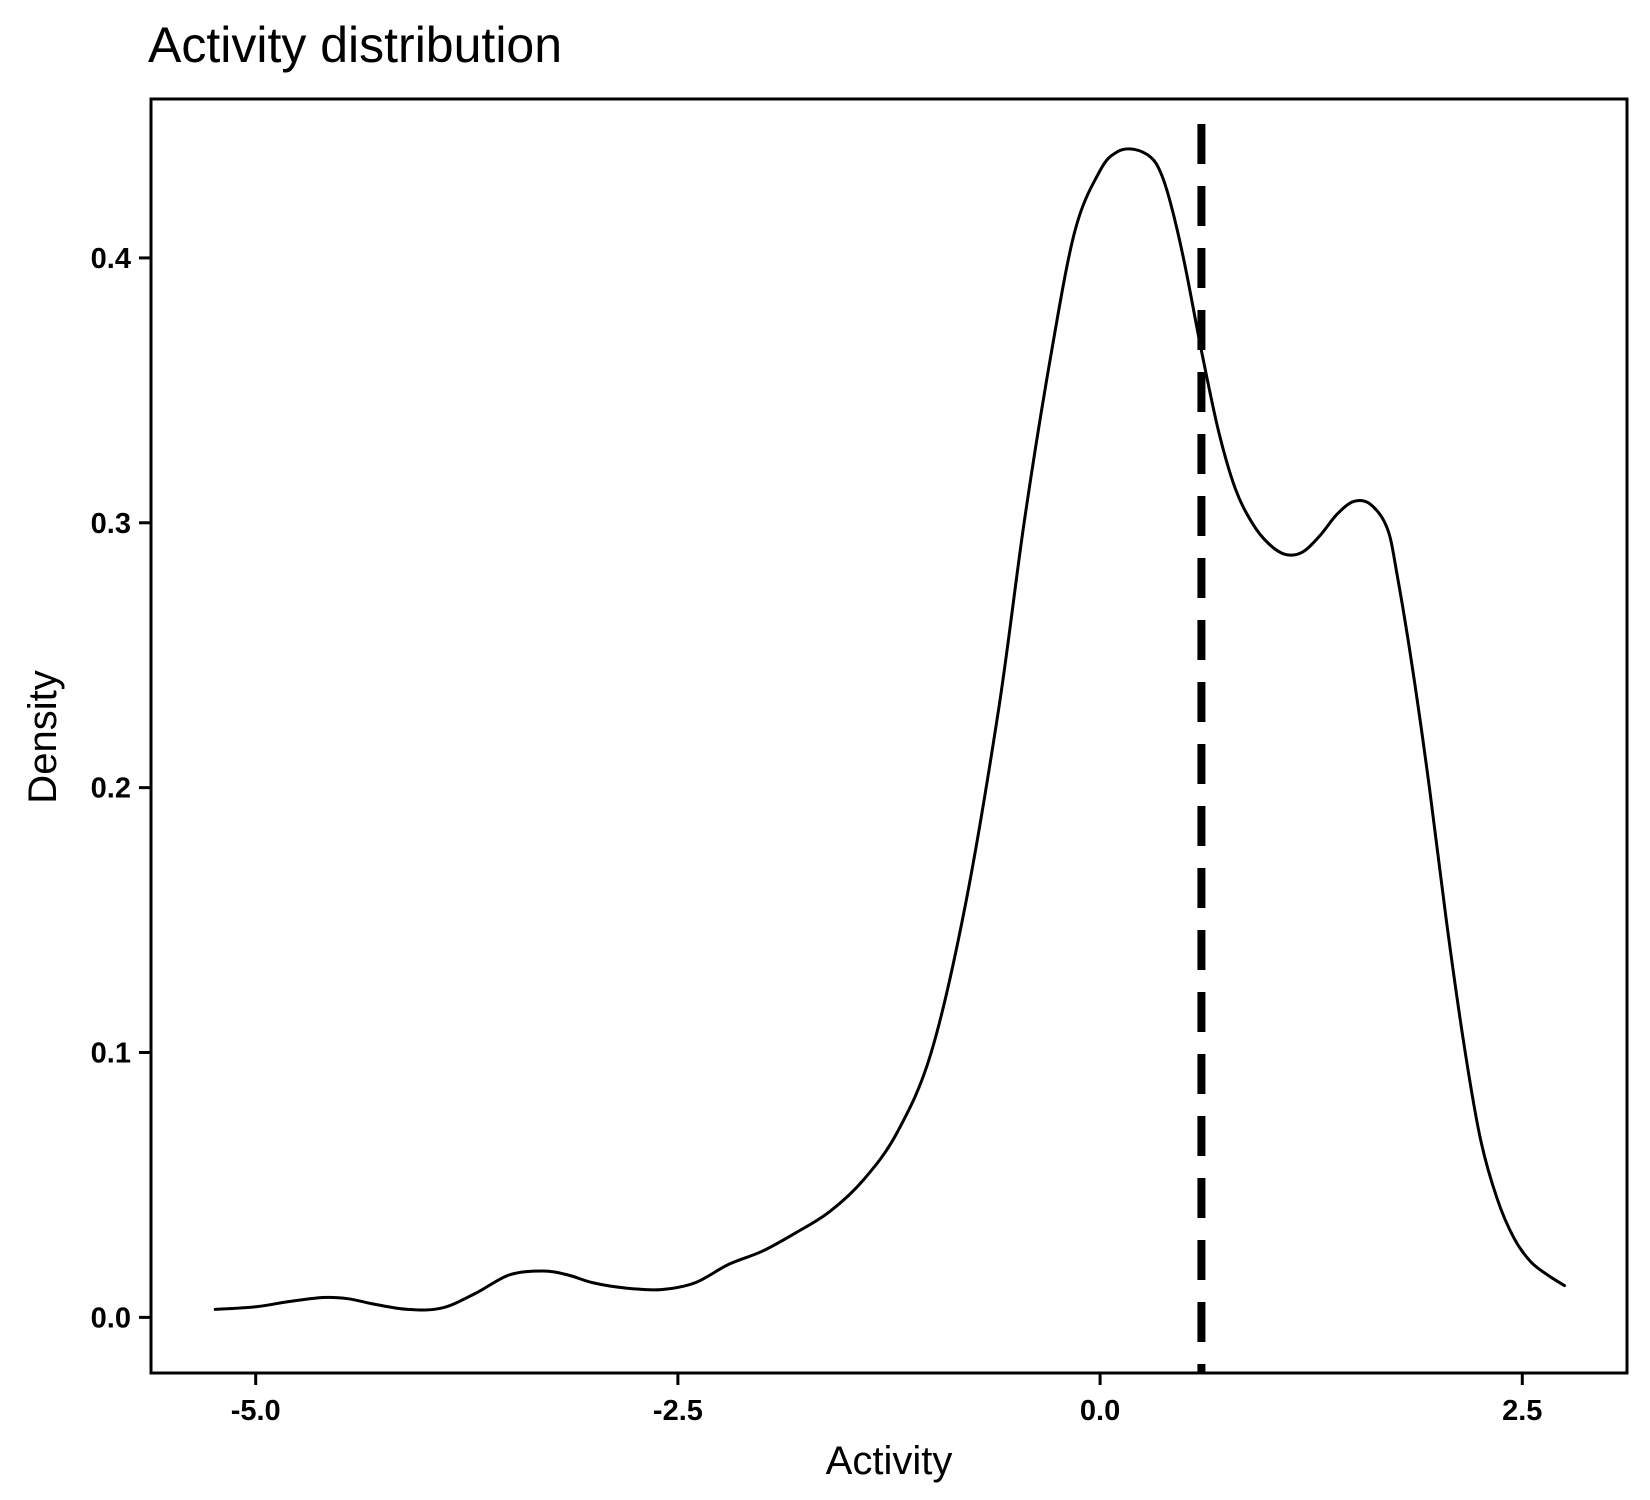  What do you see at coordinates (111, 524) in the screenshot?
I see `y-tick-label: 0.3` at bounding box center [111, 524].